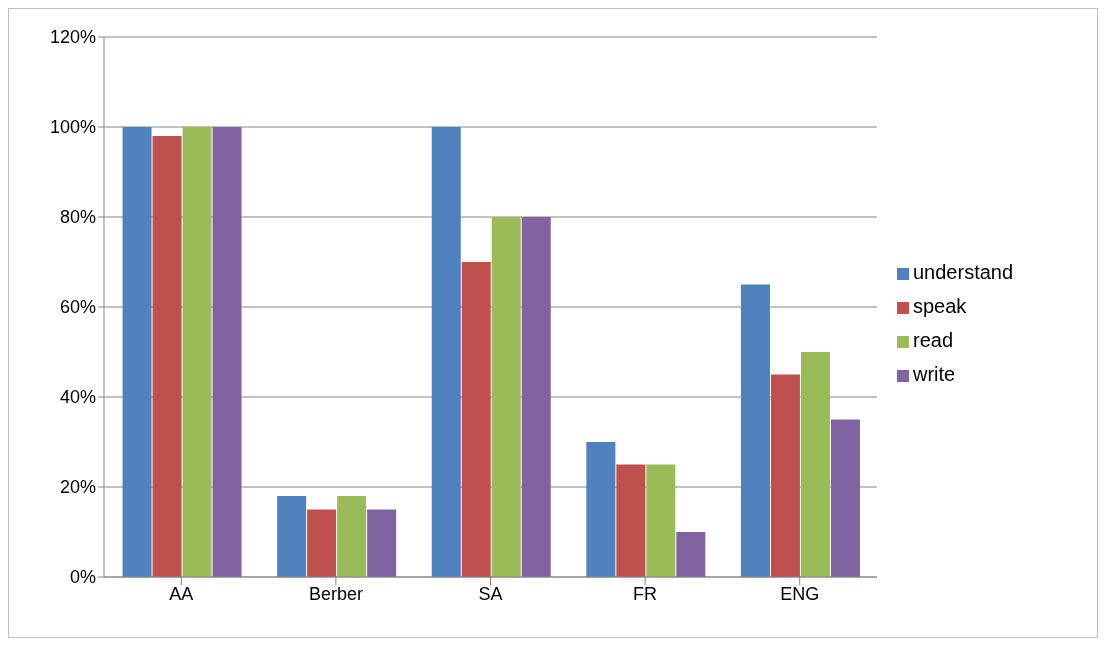  Describe the element at coordinates (77, 487) in the screenshot. I see `y-tick-label: 20%` at that location.